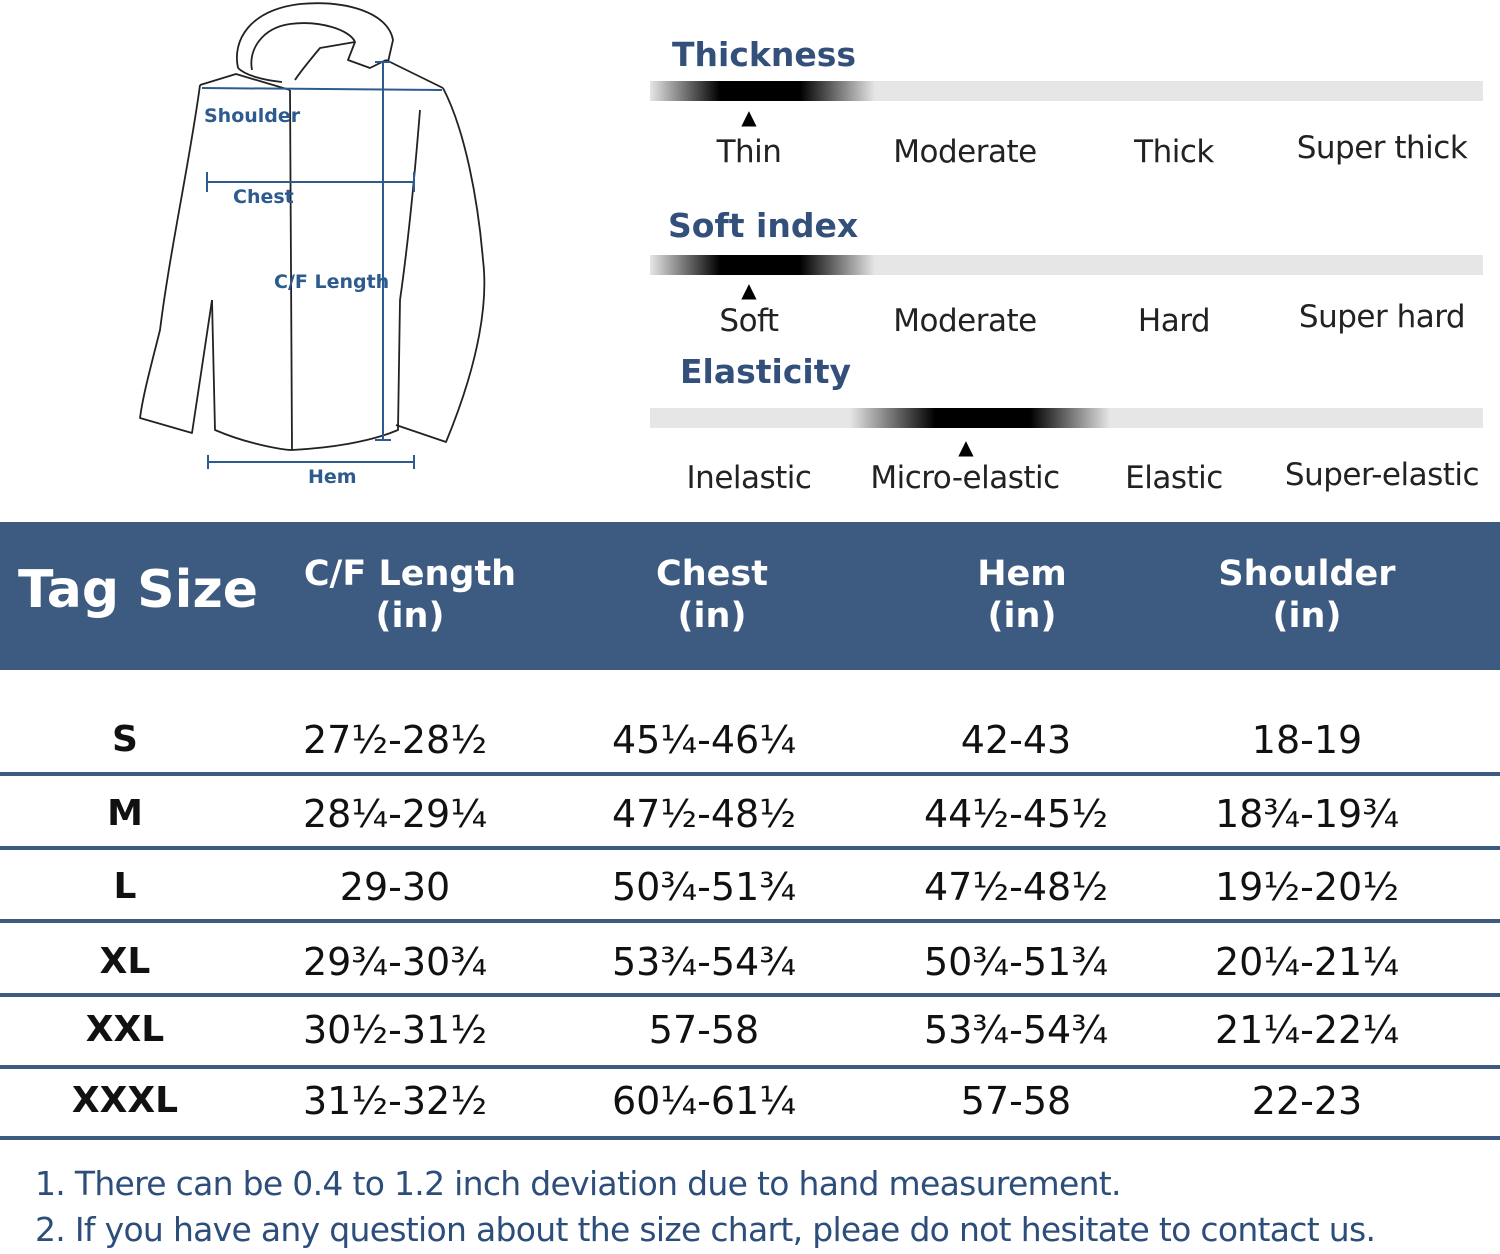  I want to click on hem-cell: 47½-48½, so click(1016, 887).